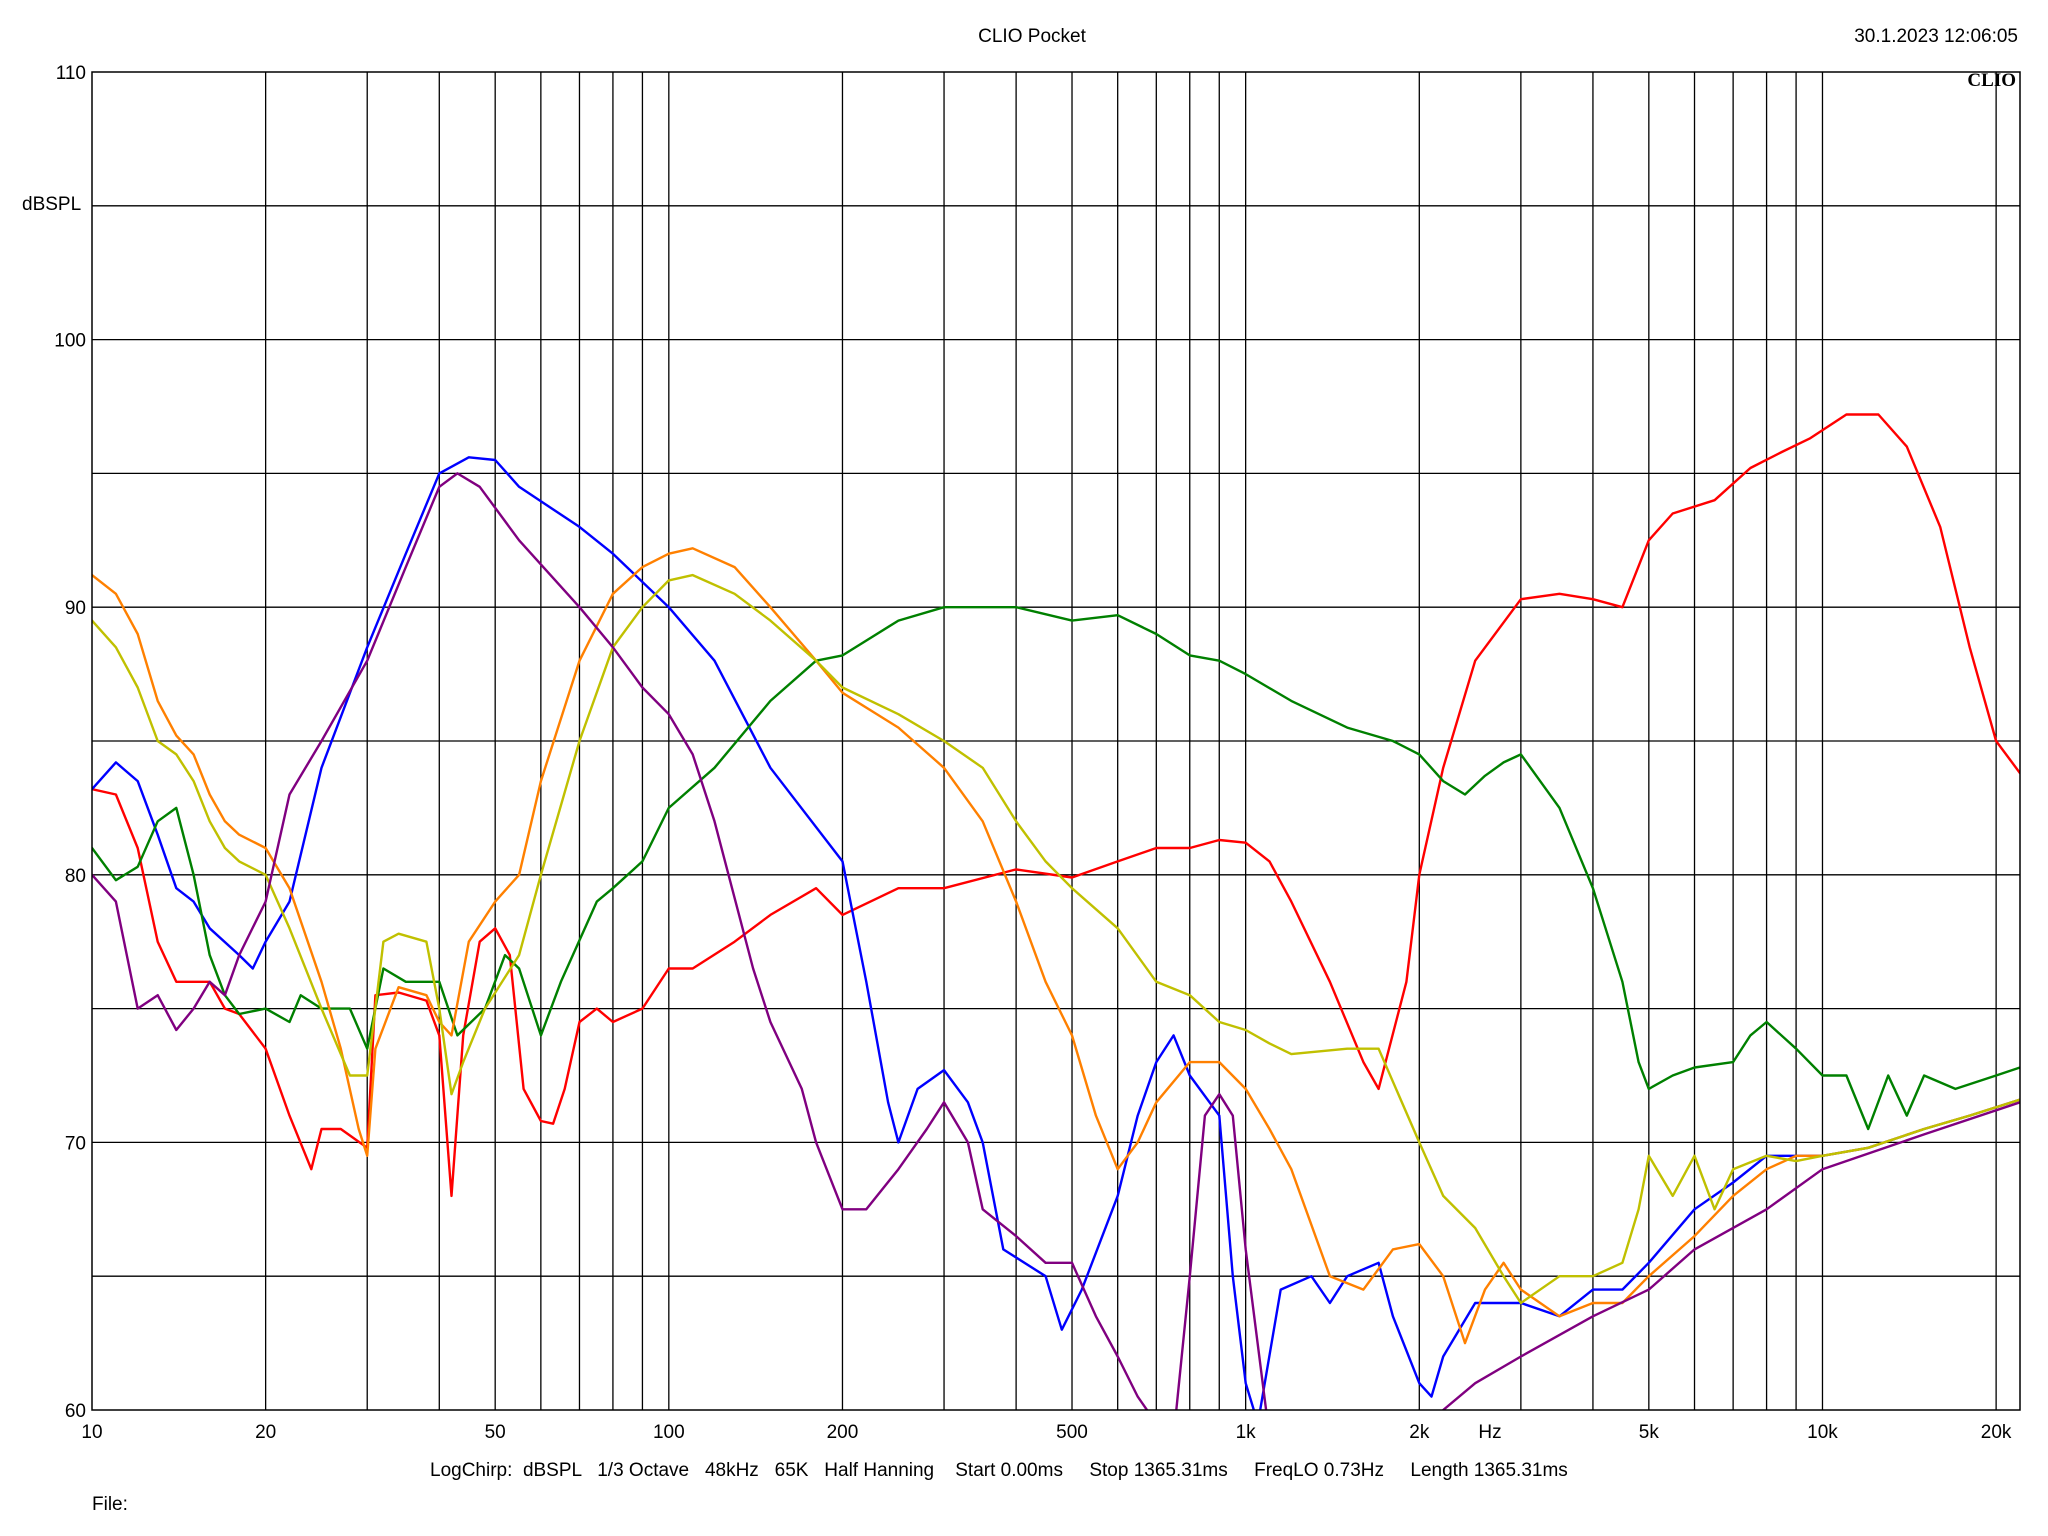  Describe the element at coordinates (75, 1143) in the screenshot. I see `y-tick-label: 70` at that location.